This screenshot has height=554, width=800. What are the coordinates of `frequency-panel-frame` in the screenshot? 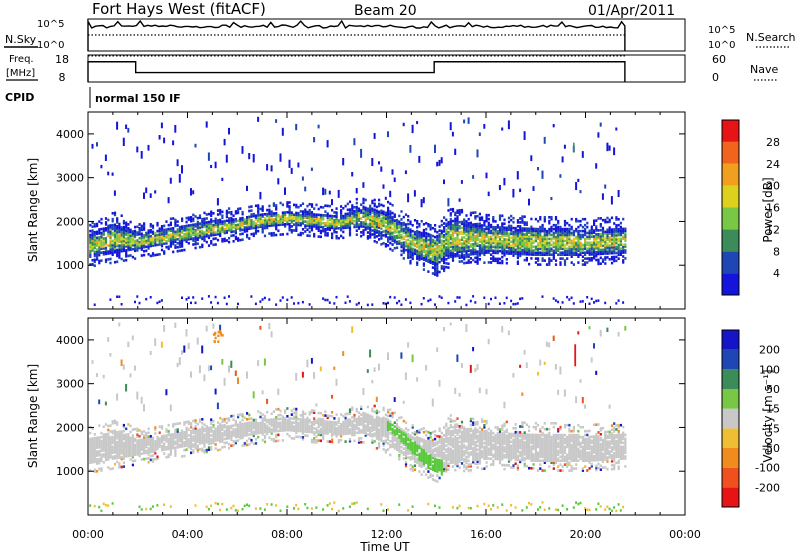 It's located at (386, 68).